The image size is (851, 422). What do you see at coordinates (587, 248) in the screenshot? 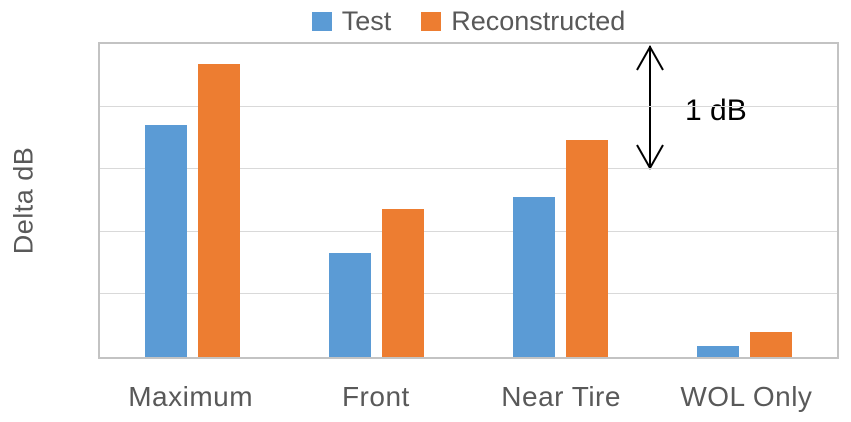
I see `bar-reconstructed-near-tire` at bounding box center [587, 248].